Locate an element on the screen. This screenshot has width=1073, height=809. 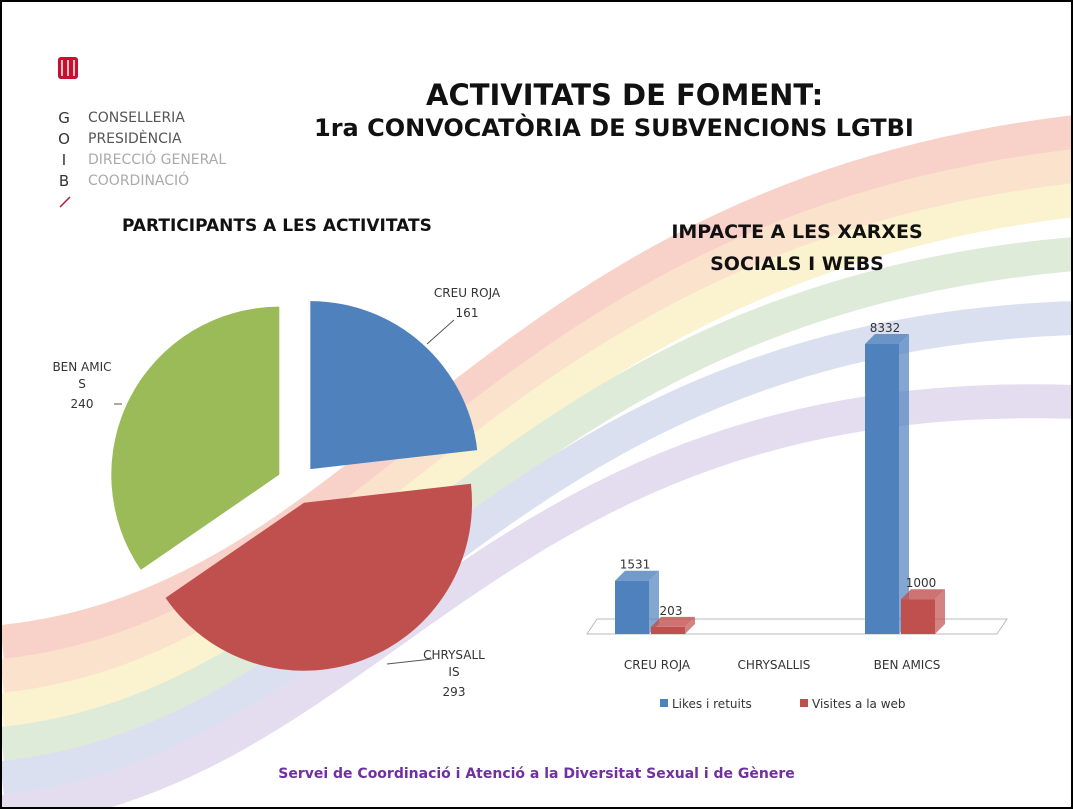
legend-label: Visites a la web is located at coordinates (859, 704).